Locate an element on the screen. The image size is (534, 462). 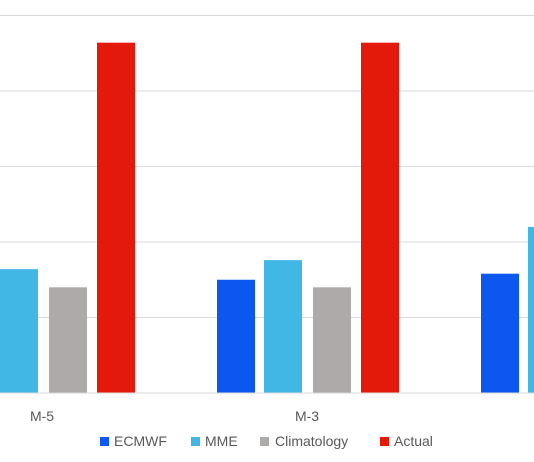
legend-item-actual: Actual is located at coordinates (406, 441).